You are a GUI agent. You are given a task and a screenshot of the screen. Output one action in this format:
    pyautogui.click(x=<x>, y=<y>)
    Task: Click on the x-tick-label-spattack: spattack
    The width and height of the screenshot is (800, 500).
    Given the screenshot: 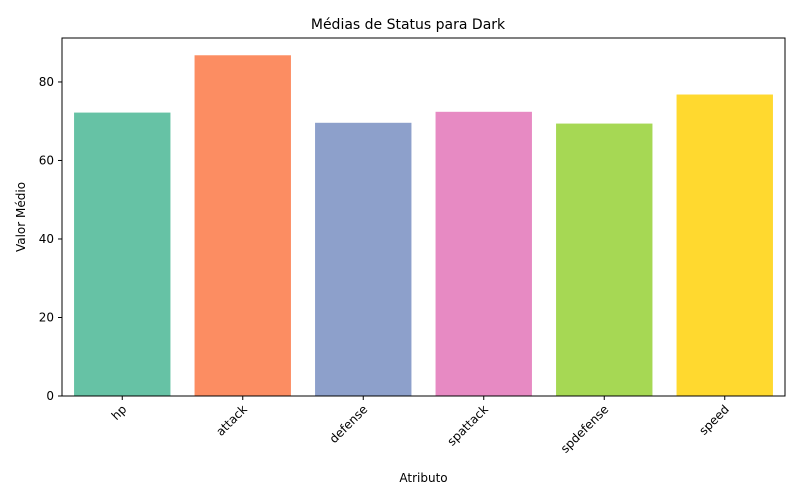 What is the action you would take?
    pyautogui.click(x=468, y=425)
    